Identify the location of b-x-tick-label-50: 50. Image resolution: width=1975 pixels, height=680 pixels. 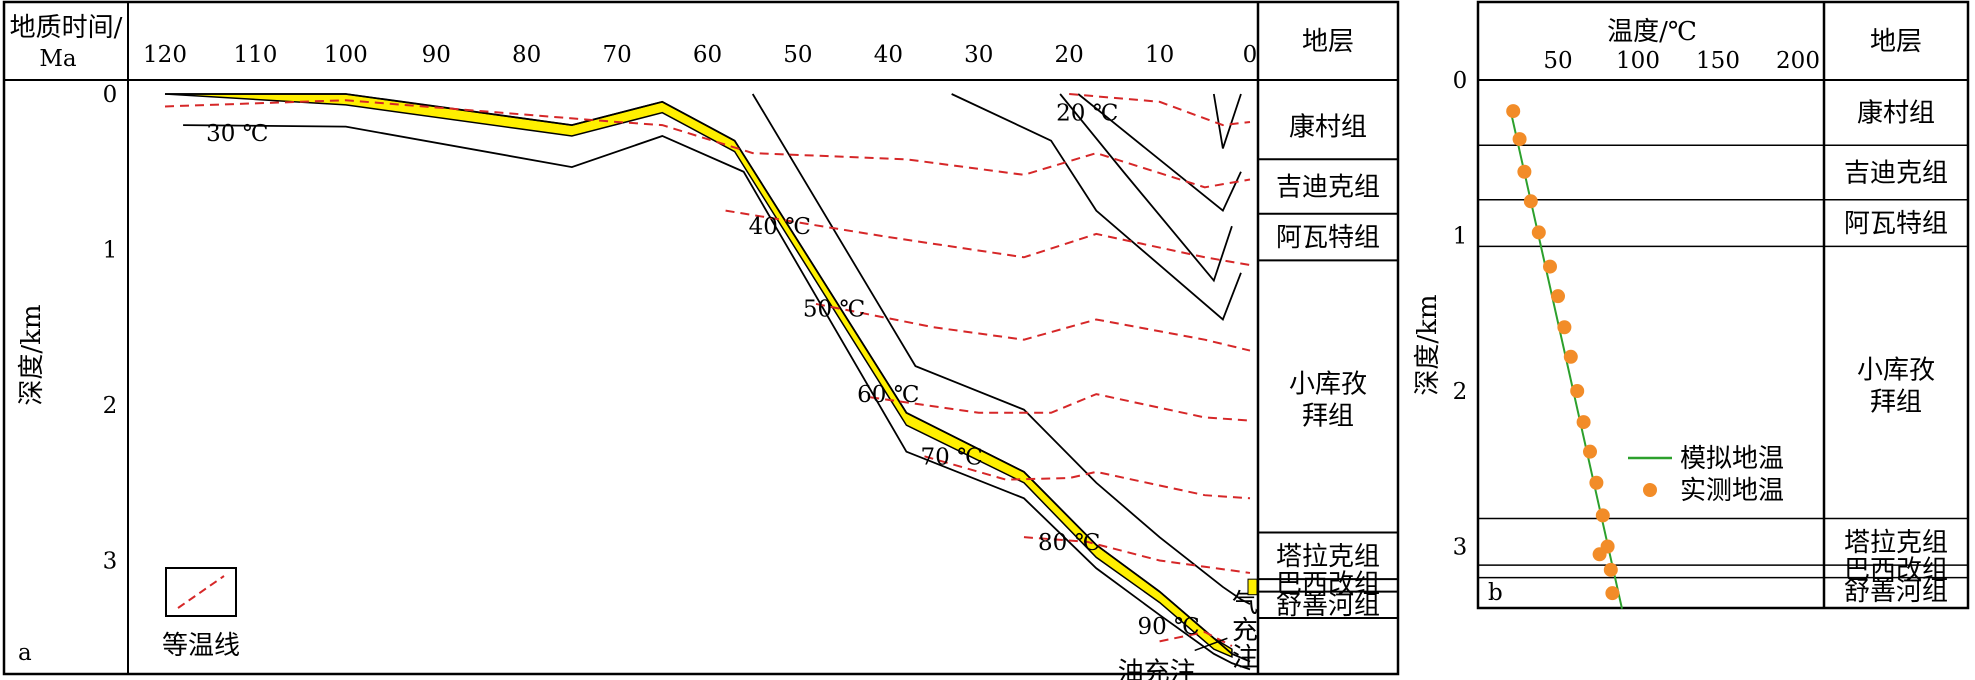
(1557, 61).